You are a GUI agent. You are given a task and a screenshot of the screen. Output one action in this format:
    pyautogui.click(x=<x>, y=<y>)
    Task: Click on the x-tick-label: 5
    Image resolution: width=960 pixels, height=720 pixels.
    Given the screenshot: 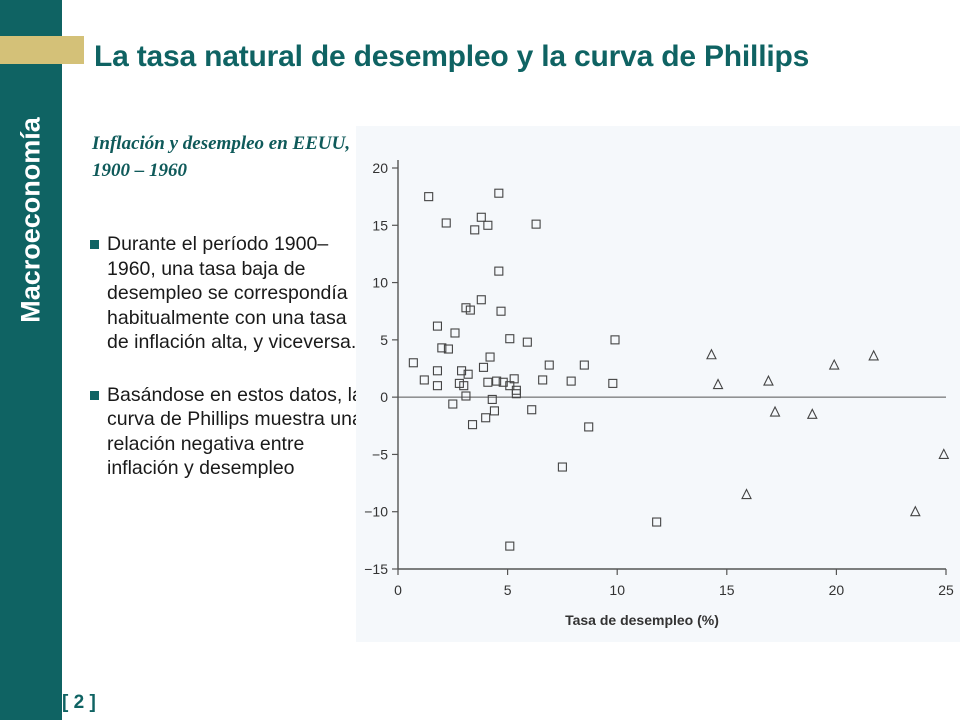 What is the action you would take?
    pyautogui.click(x=508, y=590)
    